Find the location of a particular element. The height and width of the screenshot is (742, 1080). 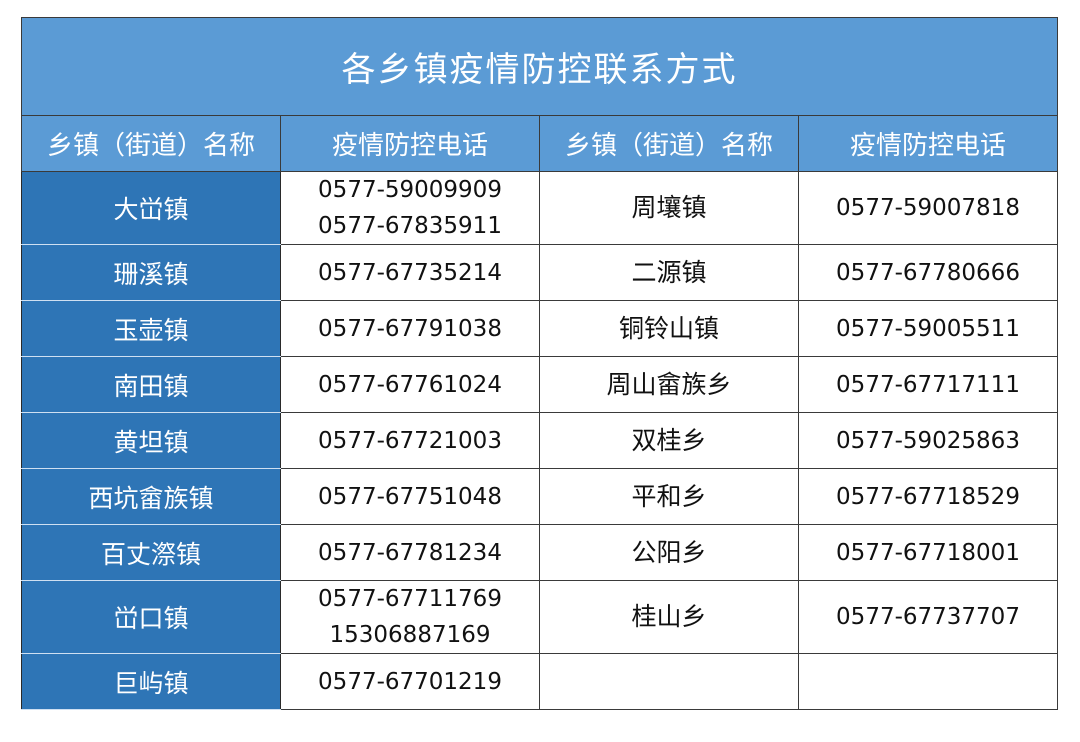

table-title: 各乡镇疫情防控联系方式 is located at coordinates (539, 66).